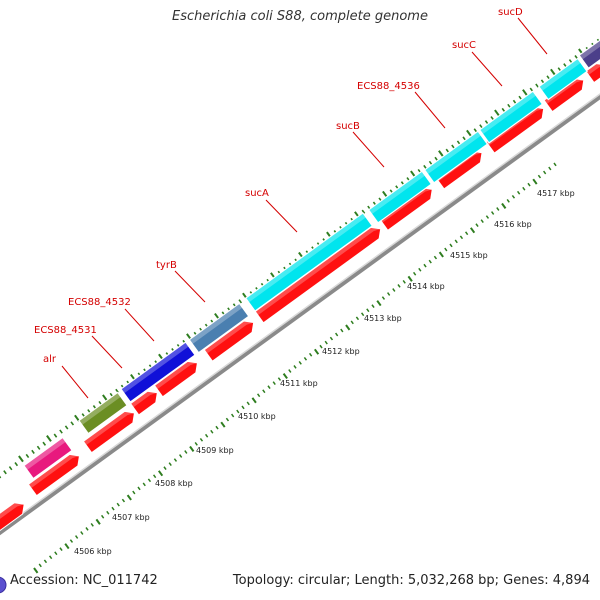 The height and width of the screenshot is (600, 600). I want to click on scale-label: 4512 kbp, so click(341, 351).